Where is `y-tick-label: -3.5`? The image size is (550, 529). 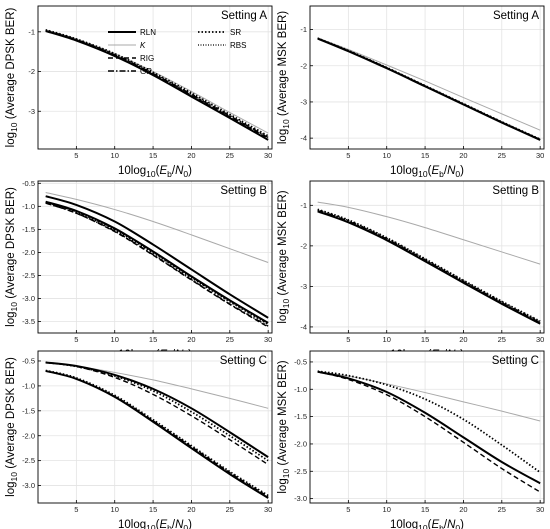
y-tick-label: -3.5 is located at coordinates (28, 321).